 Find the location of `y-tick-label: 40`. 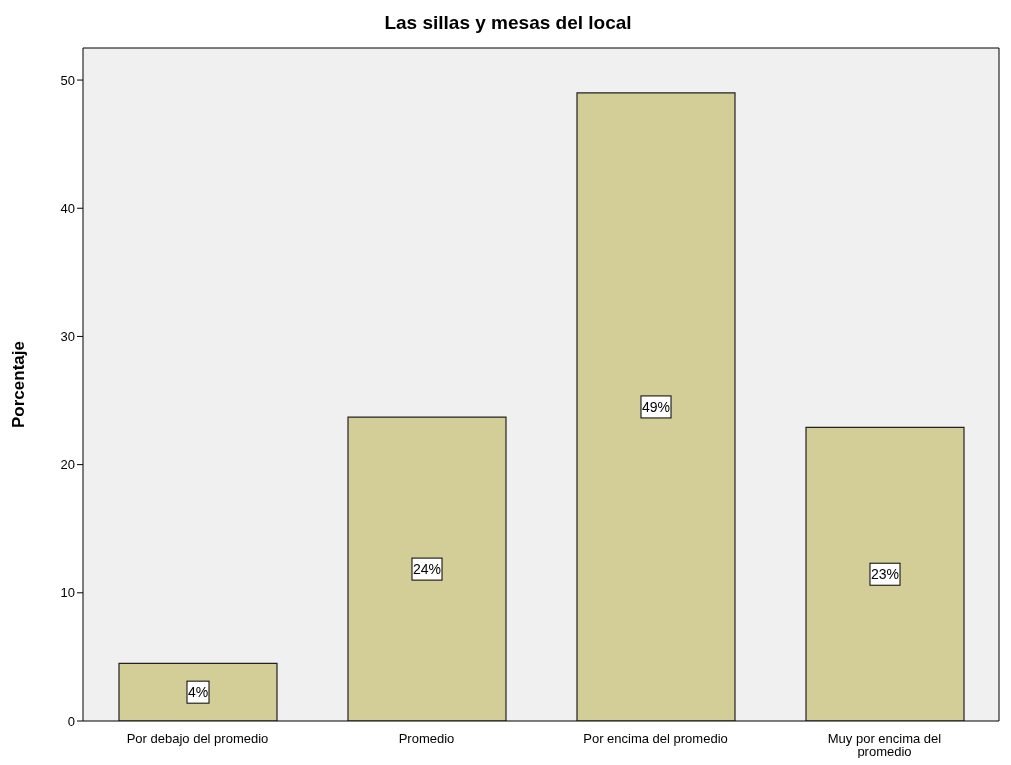

y-tick-label: 40 is located at coordinates (67, 208).